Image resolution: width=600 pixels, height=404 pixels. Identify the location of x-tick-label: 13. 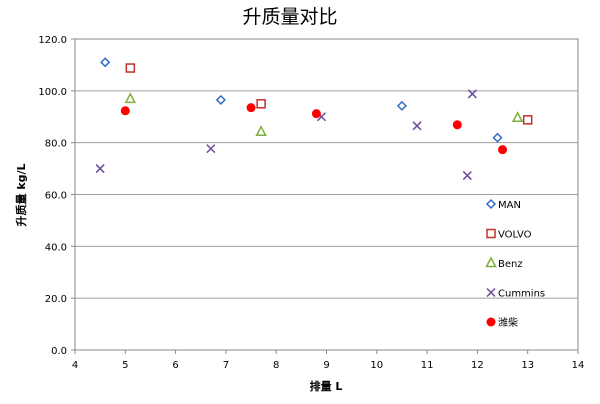
(527, 365).